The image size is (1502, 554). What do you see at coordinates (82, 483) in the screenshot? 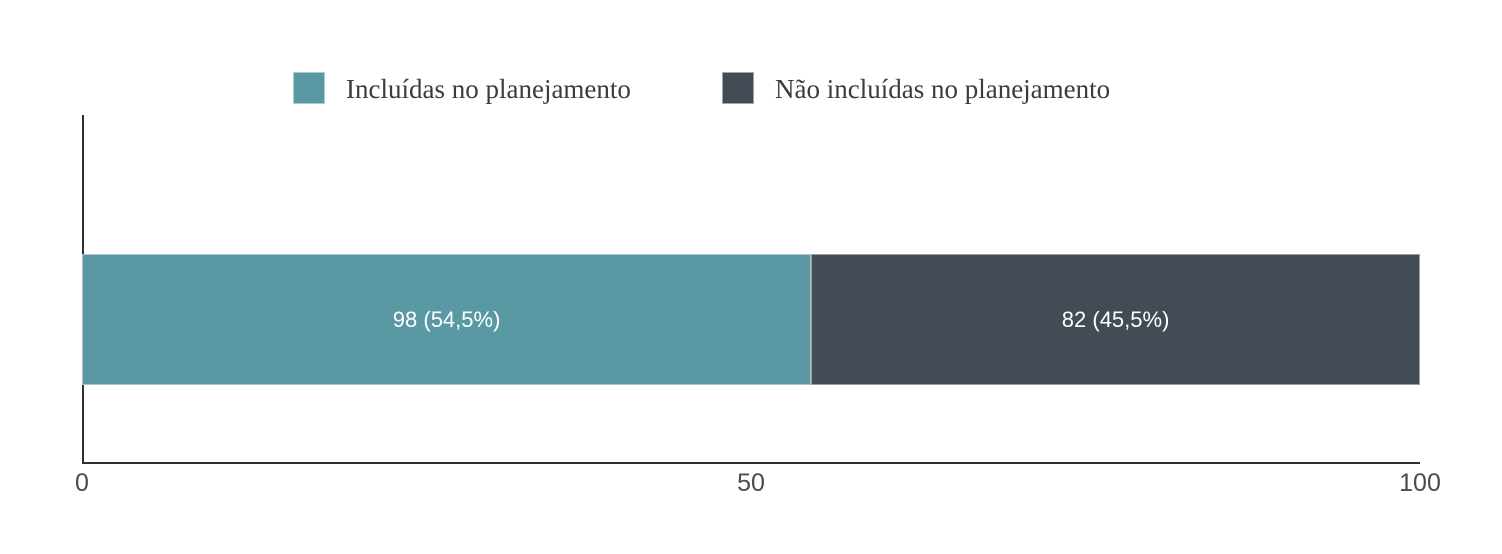
I see `x-tick-0: 0` at bounding box center [82, 483].